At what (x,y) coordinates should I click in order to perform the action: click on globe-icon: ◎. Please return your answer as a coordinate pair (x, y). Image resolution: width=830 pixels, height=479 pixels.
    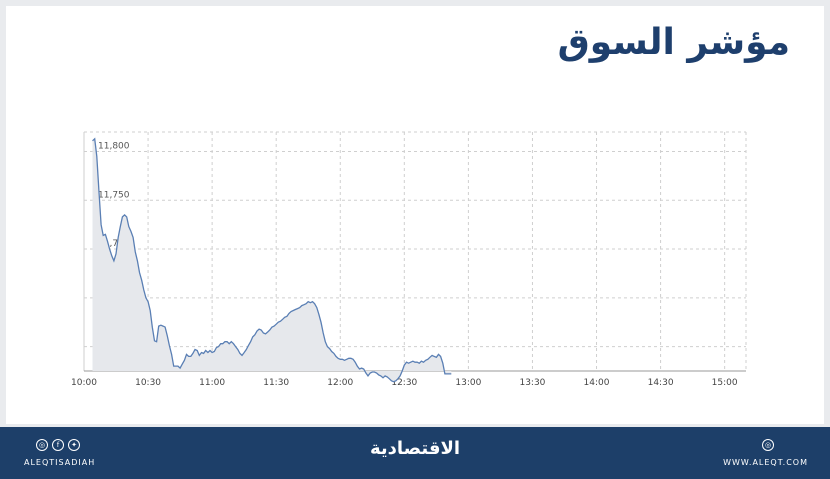
    Looking at the image, I should click on (768, 445).